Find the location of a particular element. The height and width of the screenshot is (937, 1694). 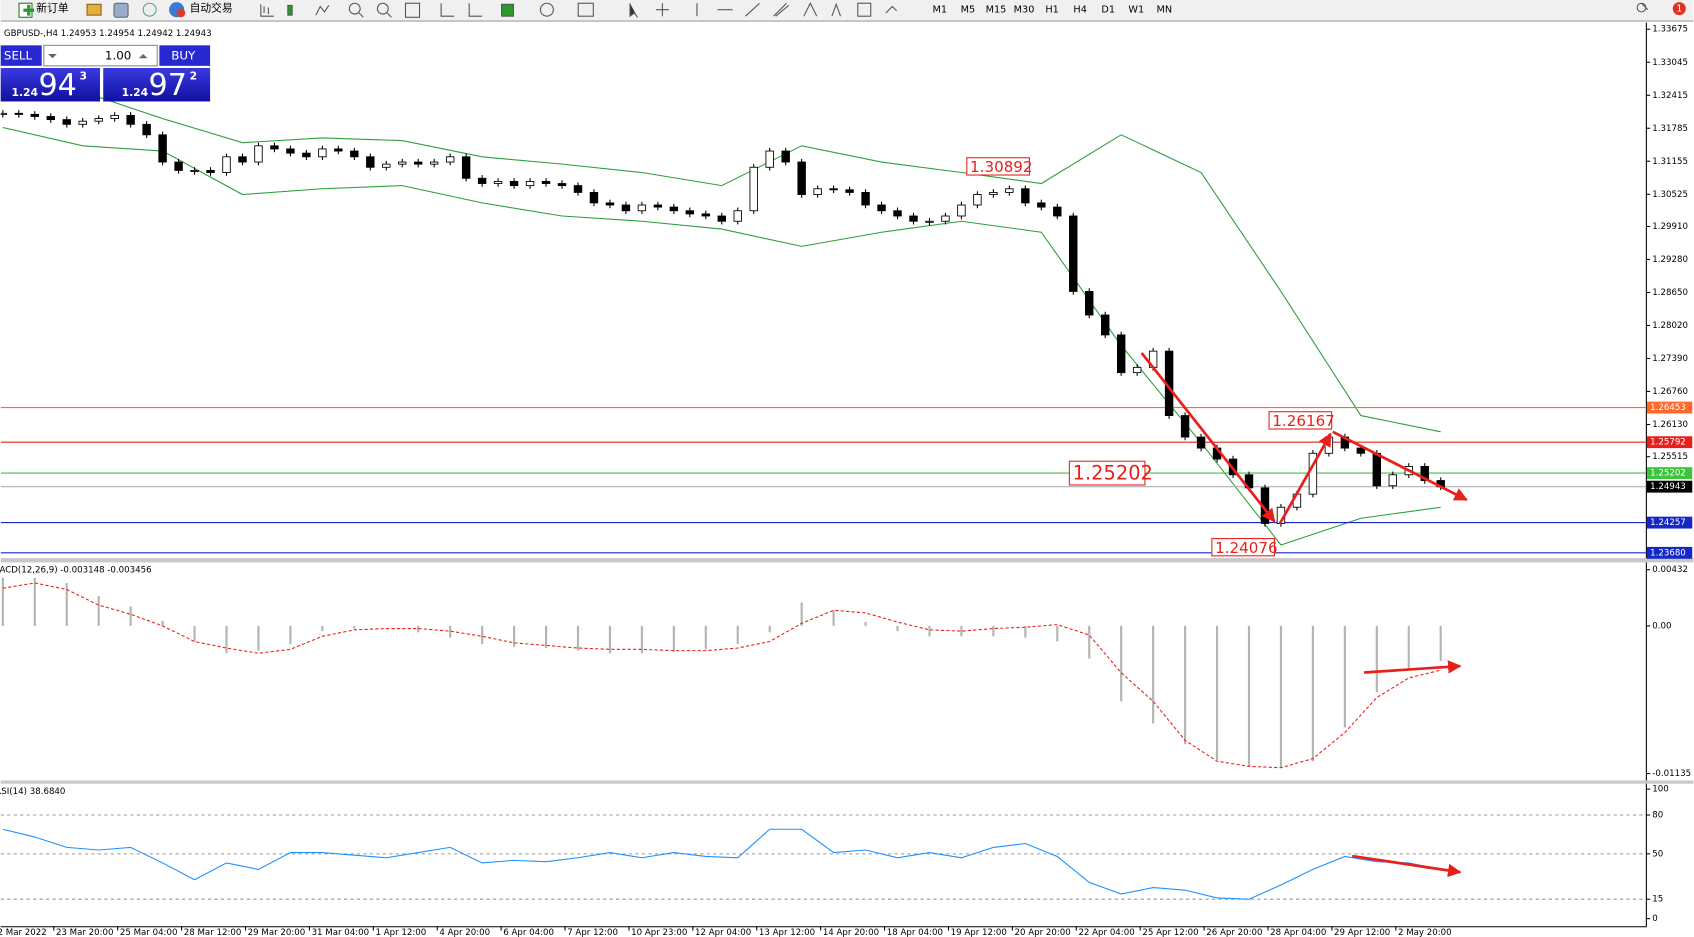

new-order-button: 新订单 is located at coordinates (43, 10).